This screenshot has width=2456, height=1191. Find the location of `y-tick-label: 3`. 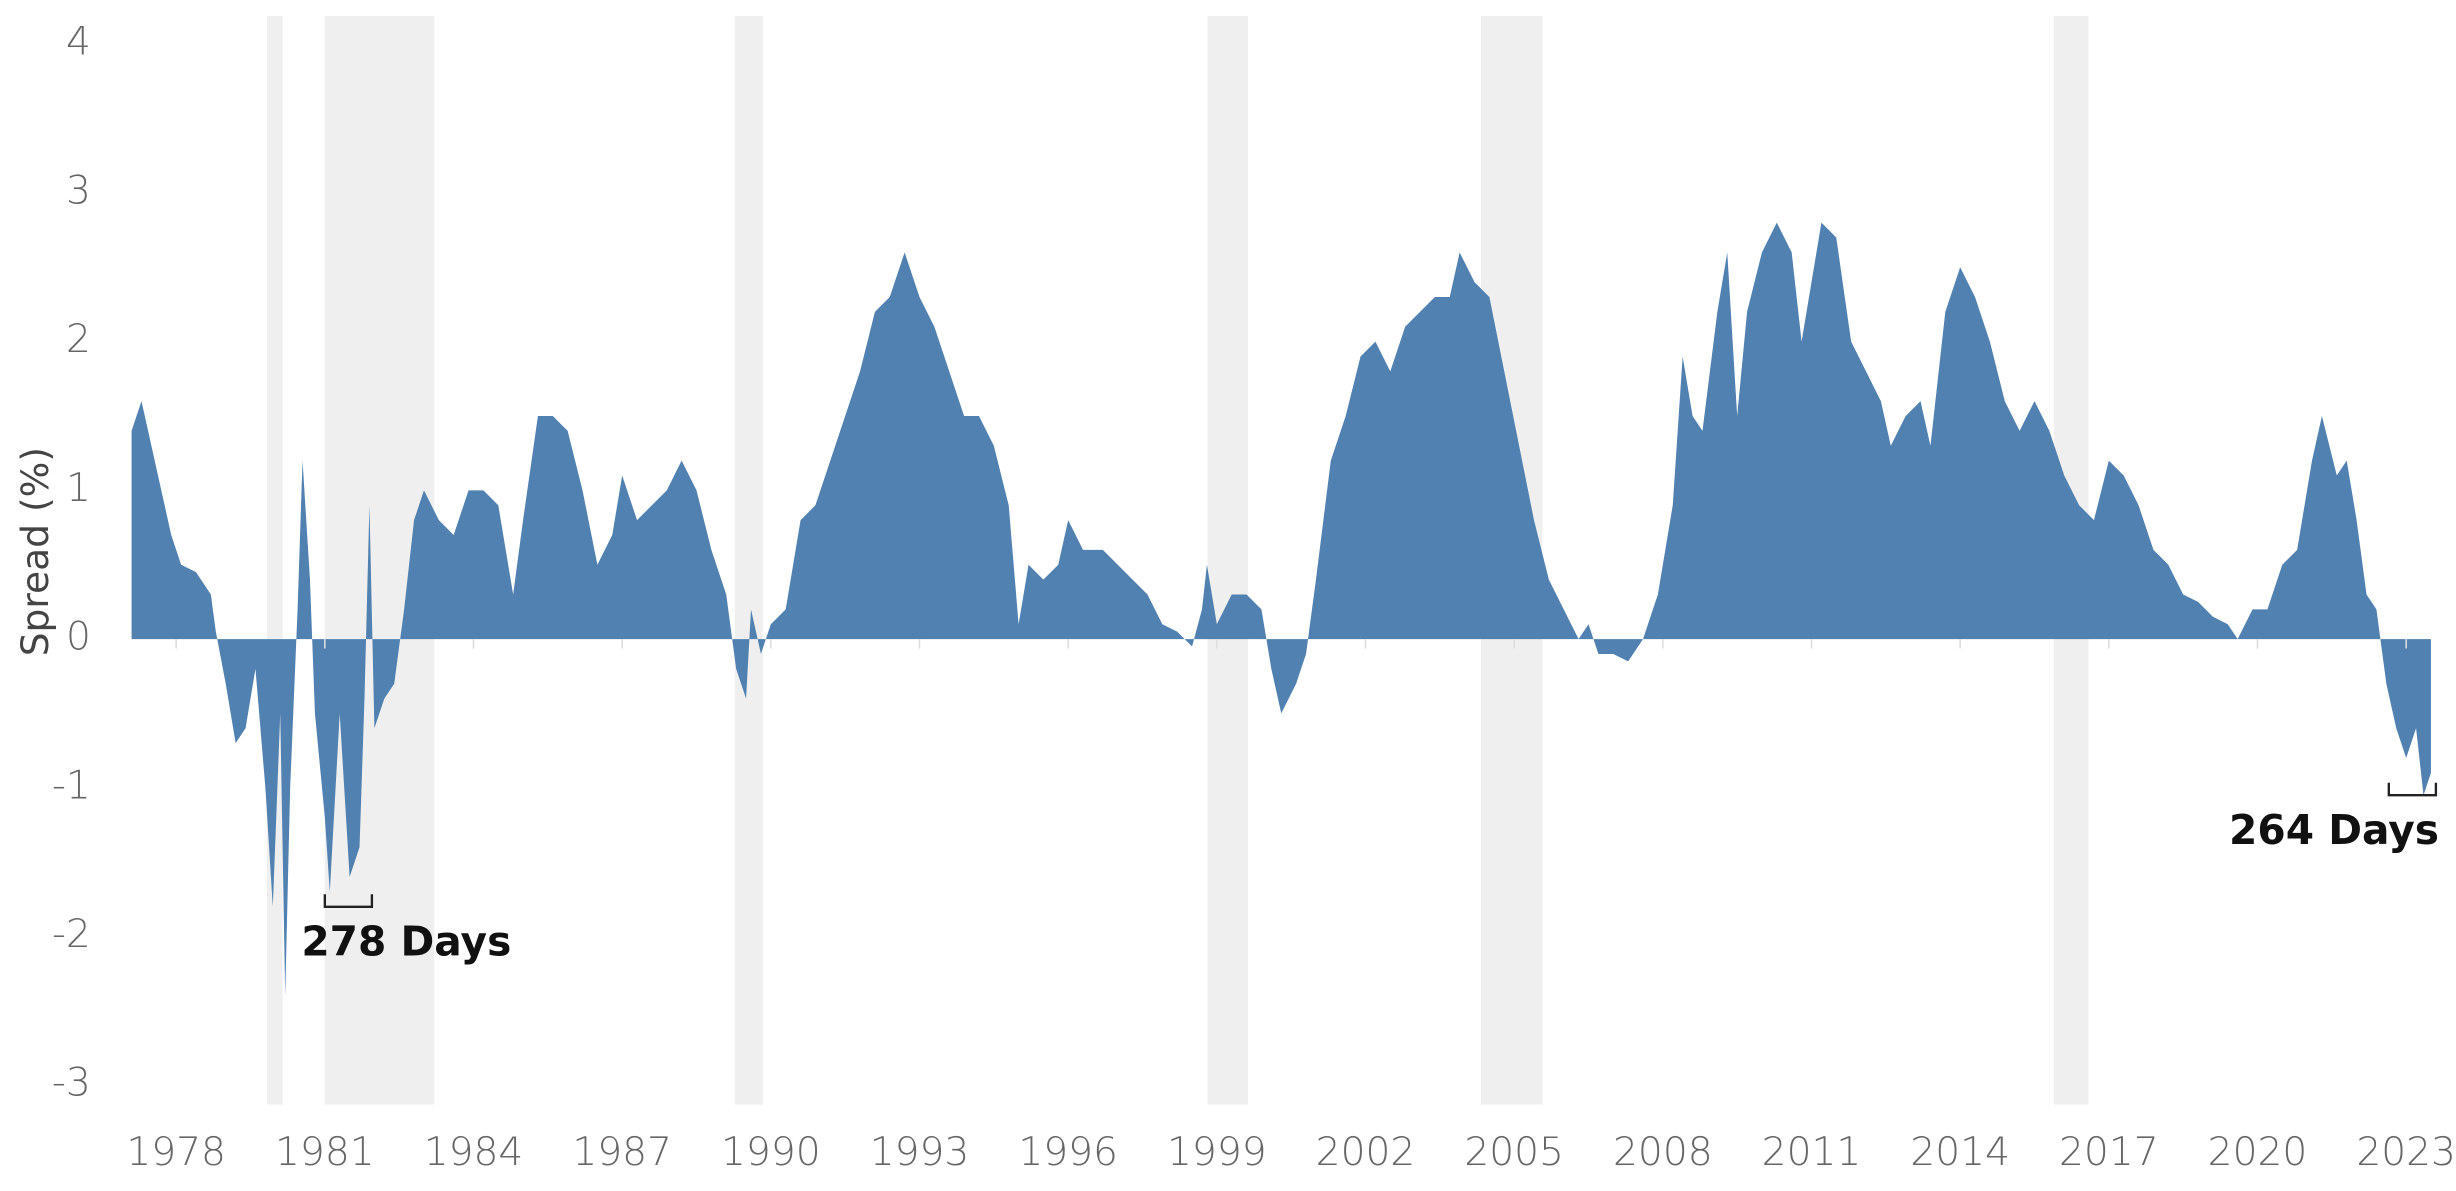

y-tick-label: 3 is located at coordinates (78, 190).